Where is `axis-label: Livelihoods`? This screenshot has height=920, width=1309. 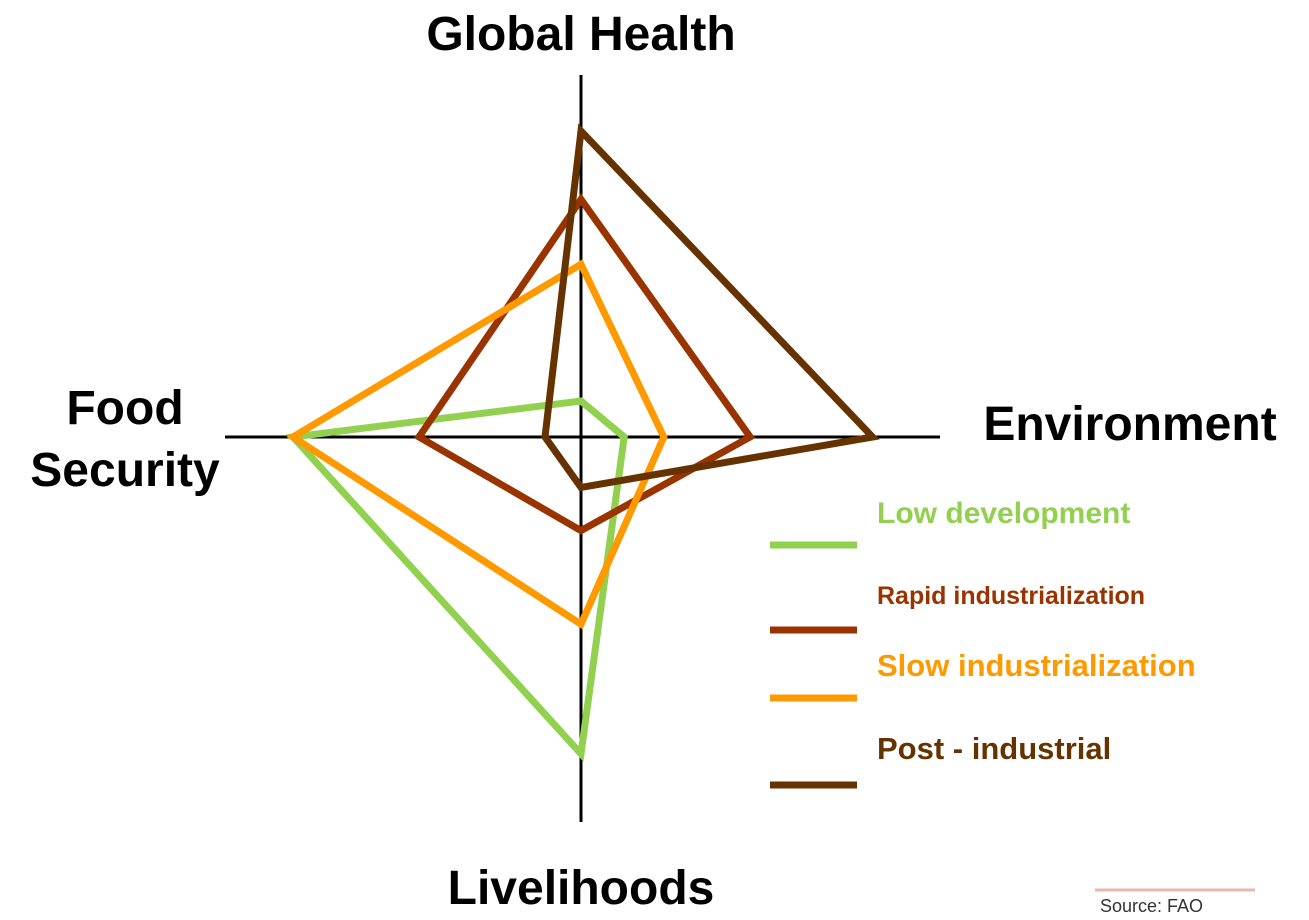 axis-label: Livelihoods is located at coordinates (581, 888).